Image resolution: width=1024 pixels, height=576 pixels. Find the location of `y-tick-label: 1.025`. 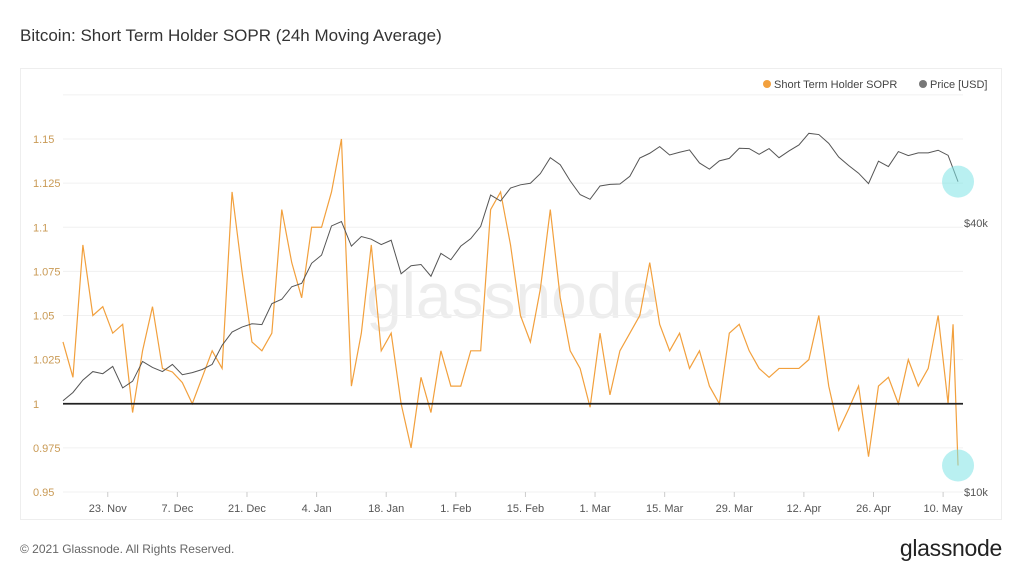

y-tick-label: 1.025 is located at coordinates (47, 361).